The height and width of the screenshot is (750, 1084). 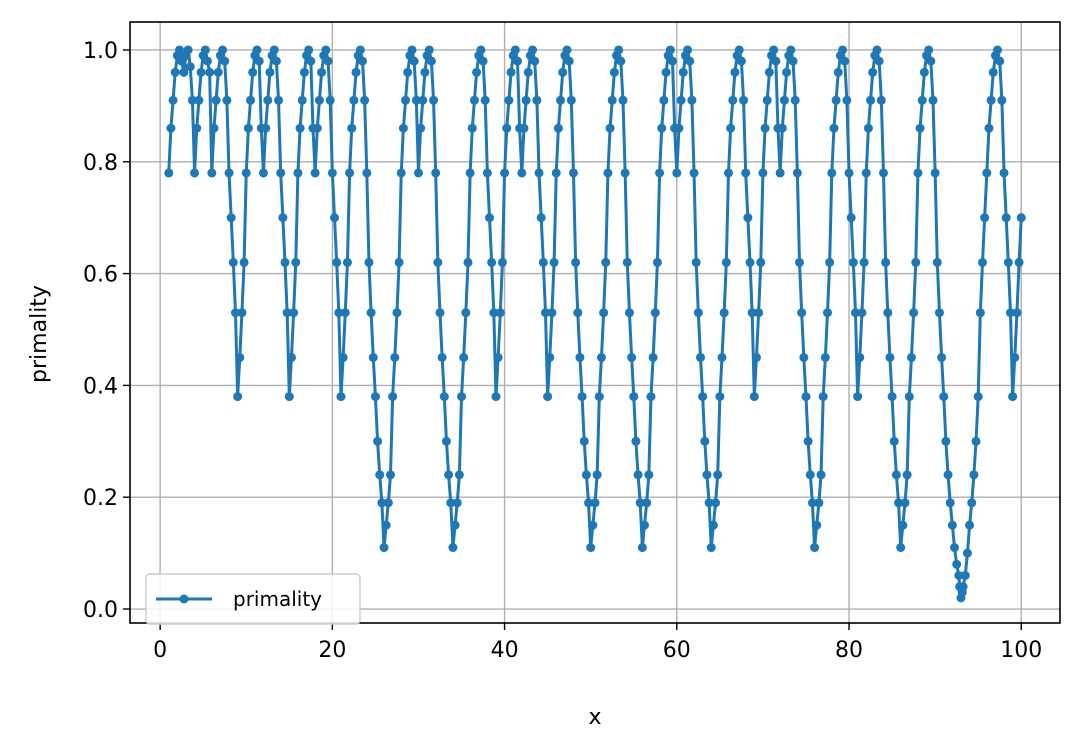 What do you see at coordinates (505, 650) in the screenshot?
I see `x-tick-label: 40` at bounding box center [505, 650].